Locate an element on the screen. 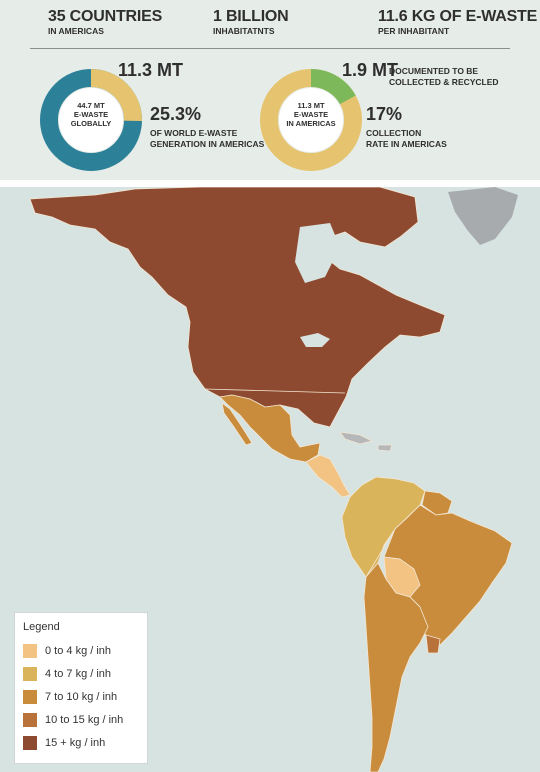 The width and height of the screenshot is (540, 772). stat-inhabitants-label: Inhabitatnts is located at coordinates (244, 31).